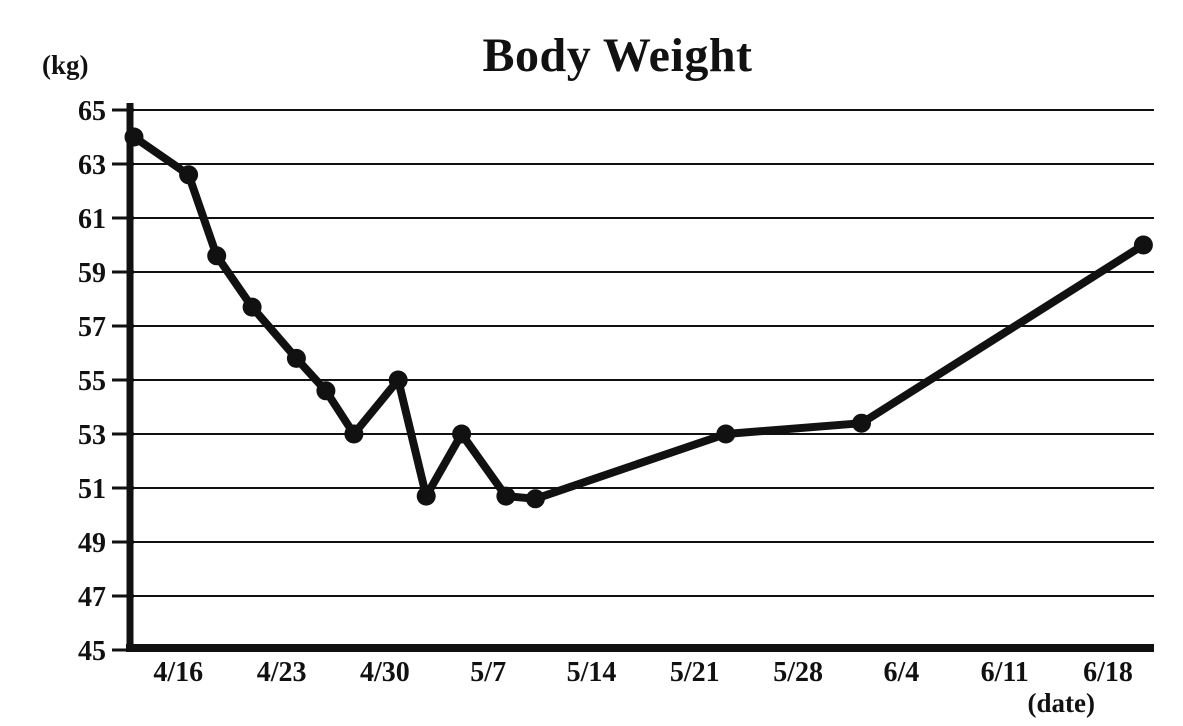 The height and width of the screenshot is (726, 1183). I want to click on y-tick-label: 53, so click(92, 435).